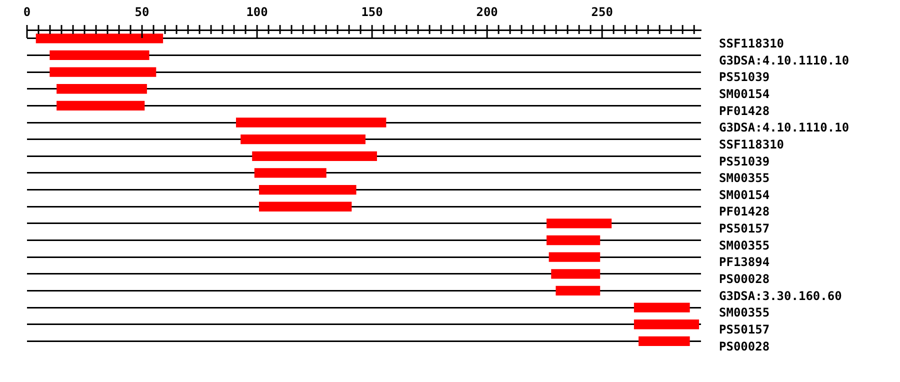  Describe the element at coordinates (780, 295) in the screenshot. I see `y-tick-label: G3DSA:3.30.160.60` at that location.